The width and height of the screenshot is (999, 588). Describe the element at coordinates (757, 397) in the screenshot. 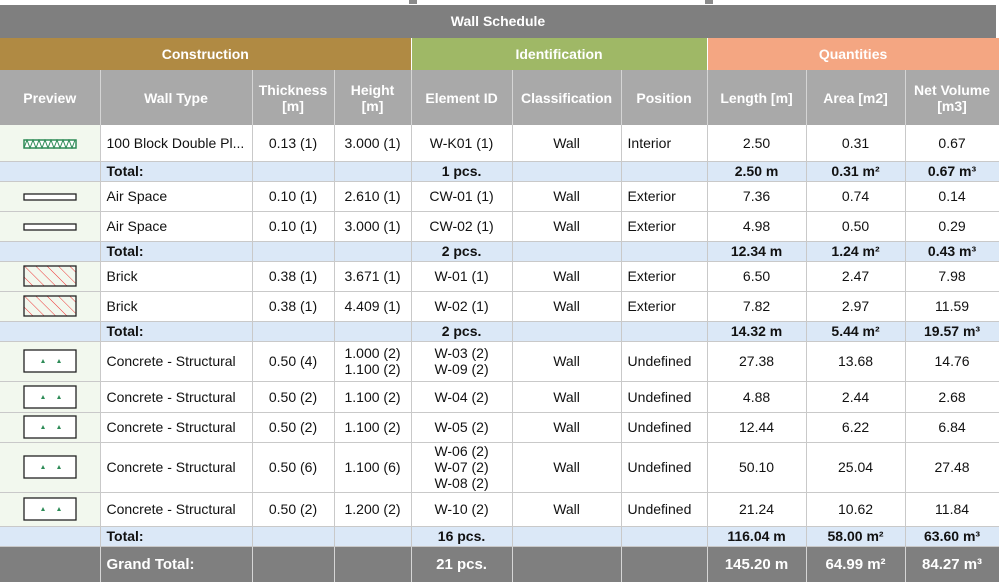

I see `length-cell: 4.88` at that location.